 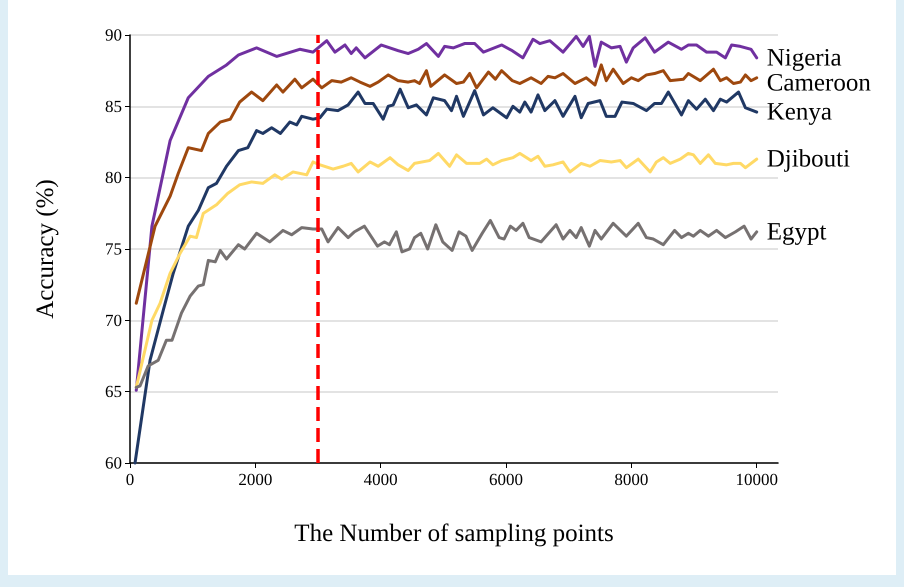 What do you see at coordinates (113, 392) in the screenshot?
I see `y-tick-label: 65` at bounding box center [113, 392].